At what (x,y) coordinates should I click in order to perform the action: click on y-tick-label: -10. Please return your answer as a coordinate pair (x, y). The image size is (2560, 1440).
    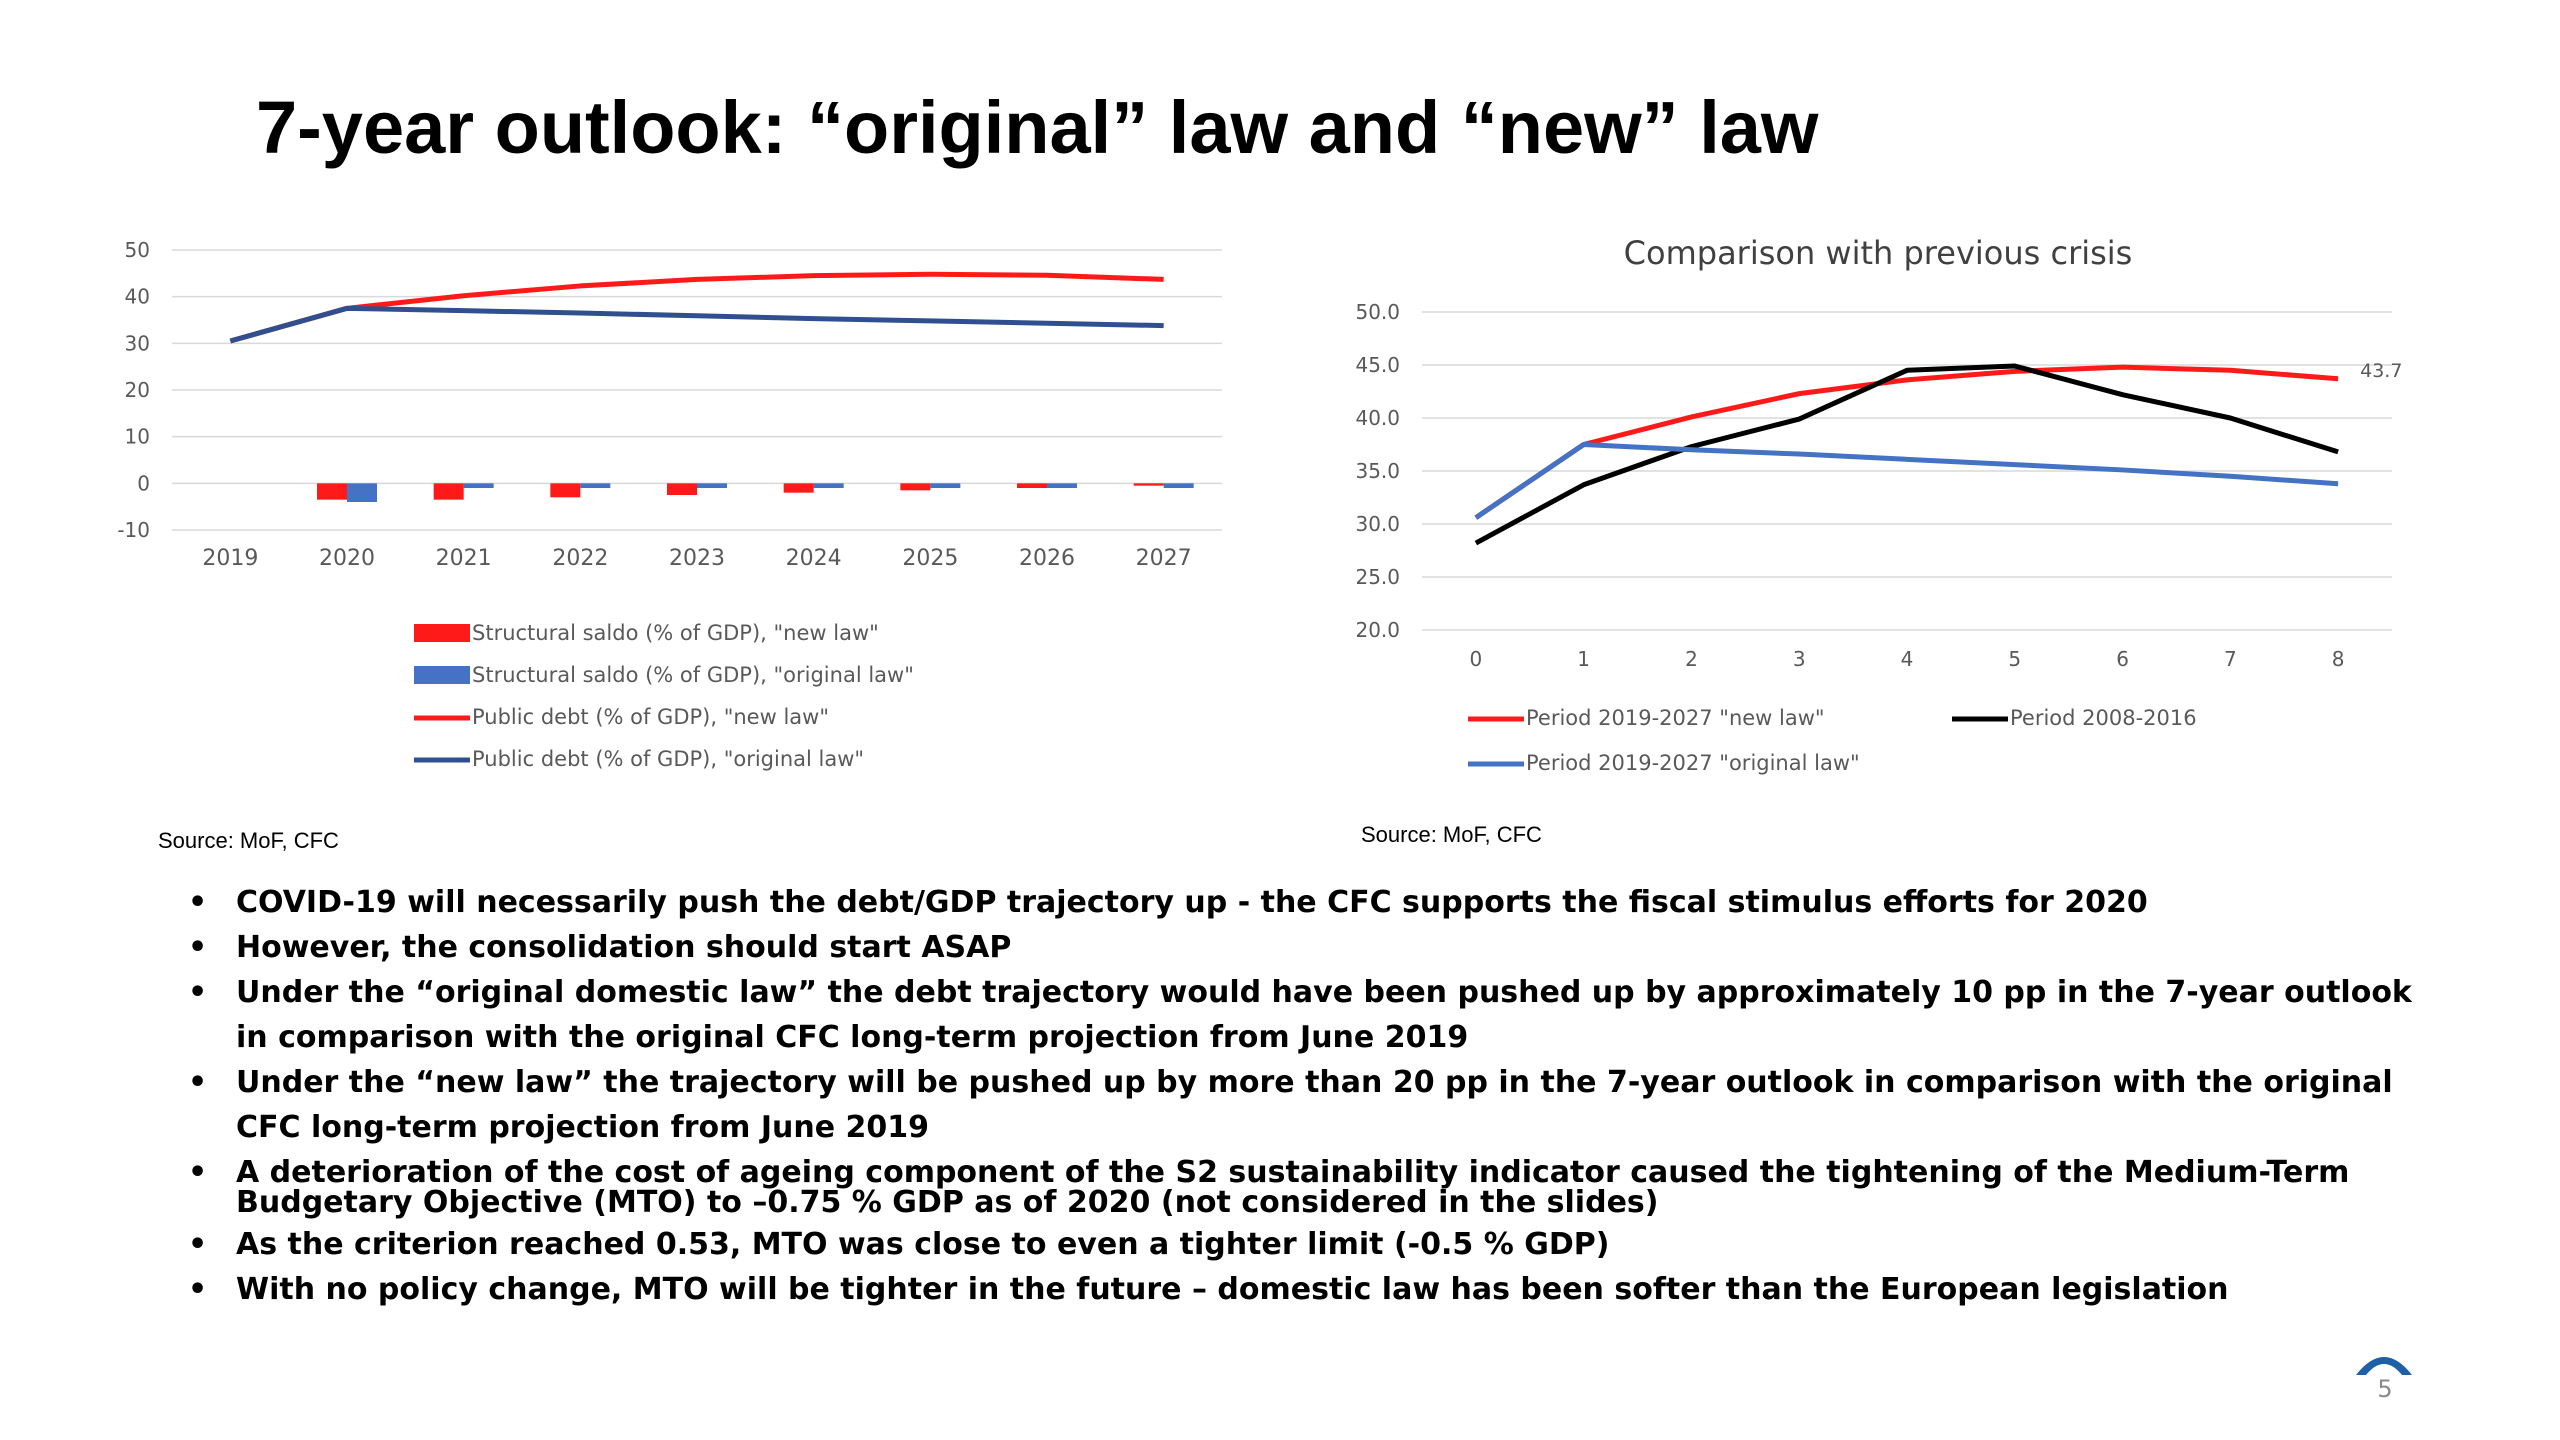
    Looking at the image, I should click on (133, 530).